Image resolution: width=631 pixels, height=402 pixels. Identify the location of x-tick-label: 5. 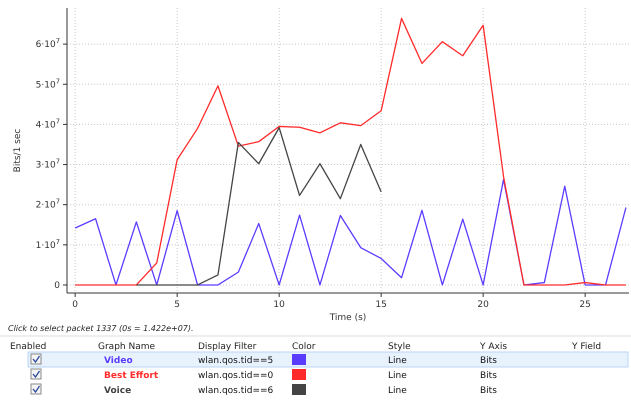
(177, 305).